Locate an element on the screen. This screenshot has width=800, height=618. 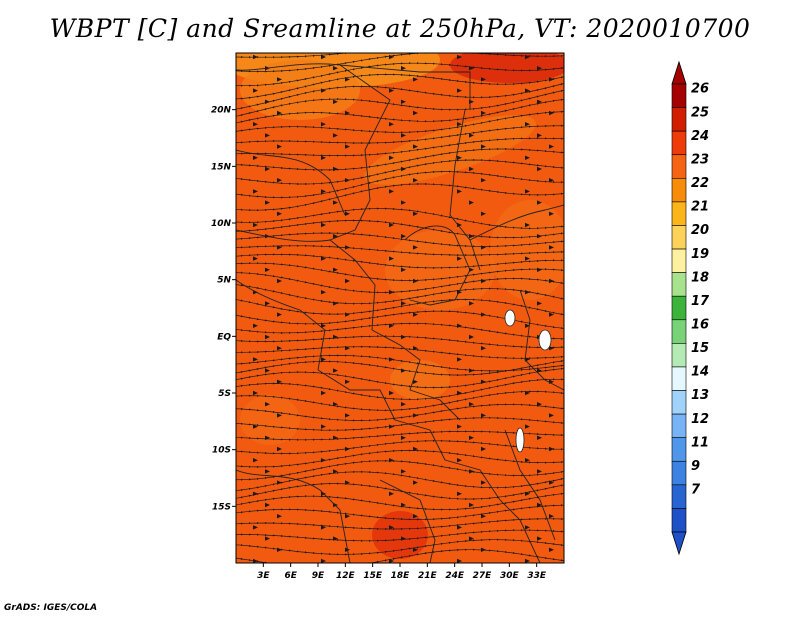
patch-east is located at coordinates (527, 250).